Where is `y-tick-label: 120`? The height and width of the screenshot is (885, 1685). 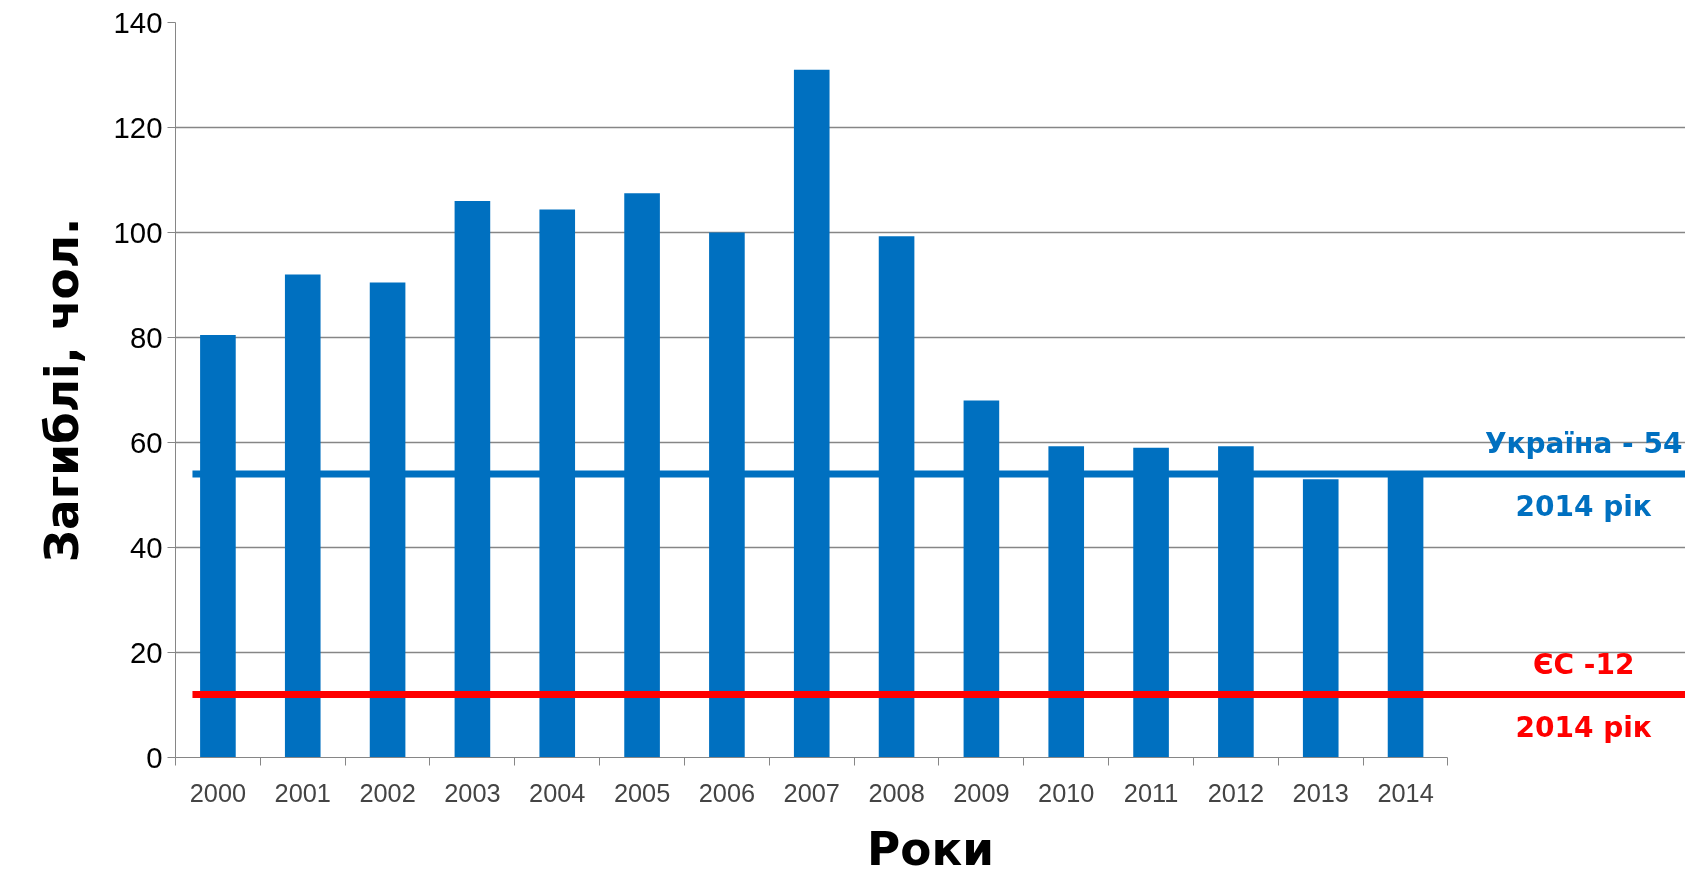 y-tick-label: 120 is located at coordinates (138, 127).